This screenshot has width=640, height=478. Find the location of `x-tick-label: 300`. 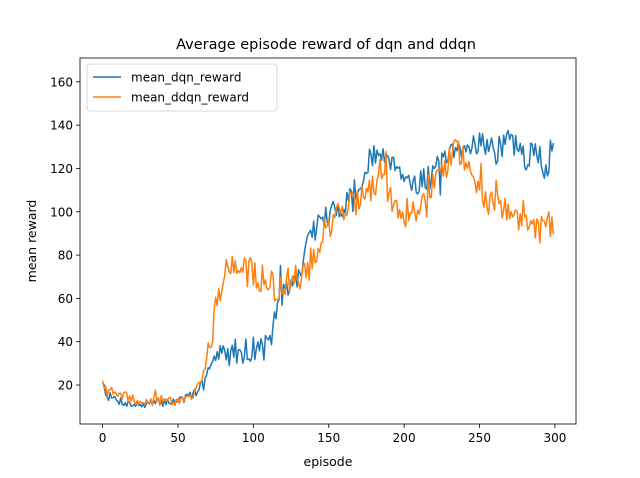

x-tick-label: 300 is located at coordinates (554, 438).